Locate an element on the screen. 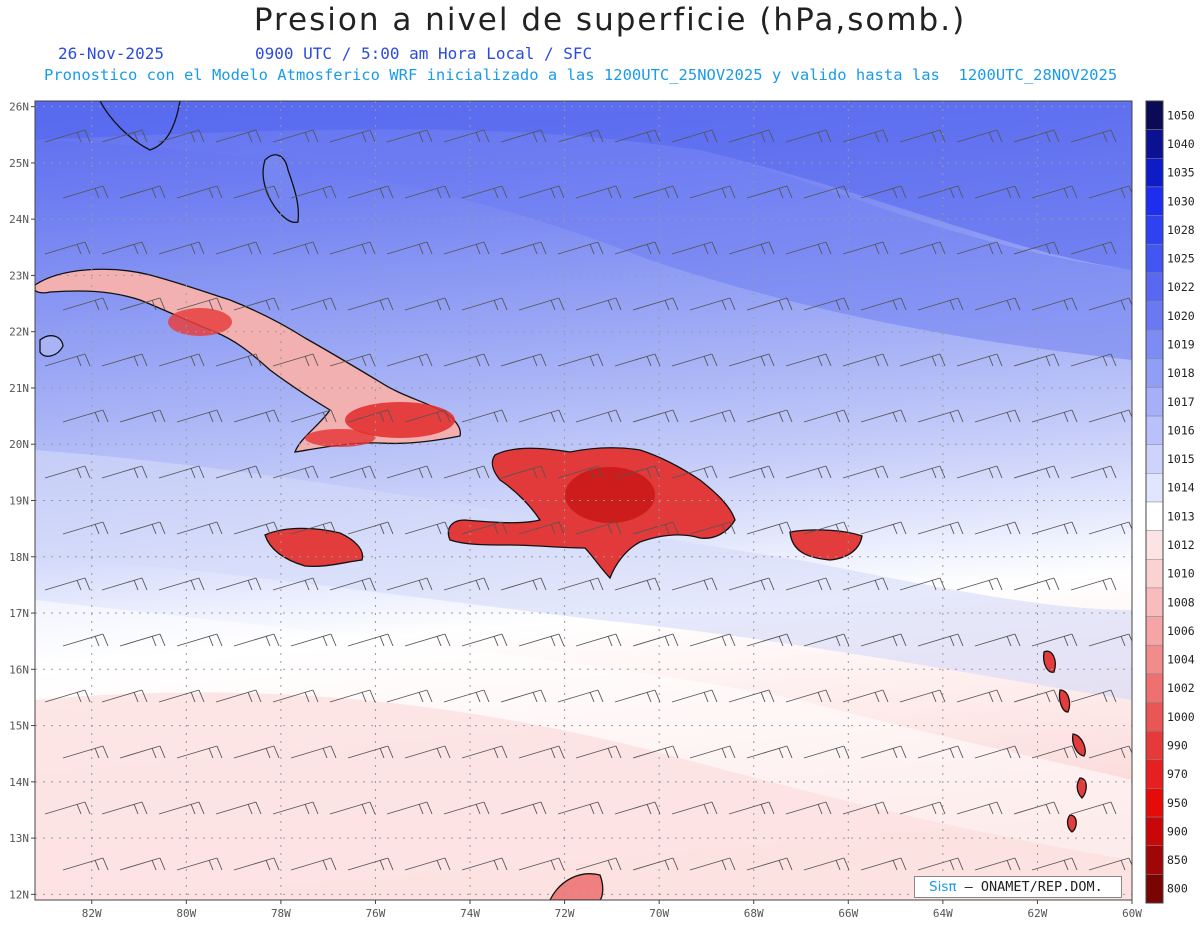 The image size is (1200, 927). colorbar-label-970: 970 is located at coordinates (1177, 774).